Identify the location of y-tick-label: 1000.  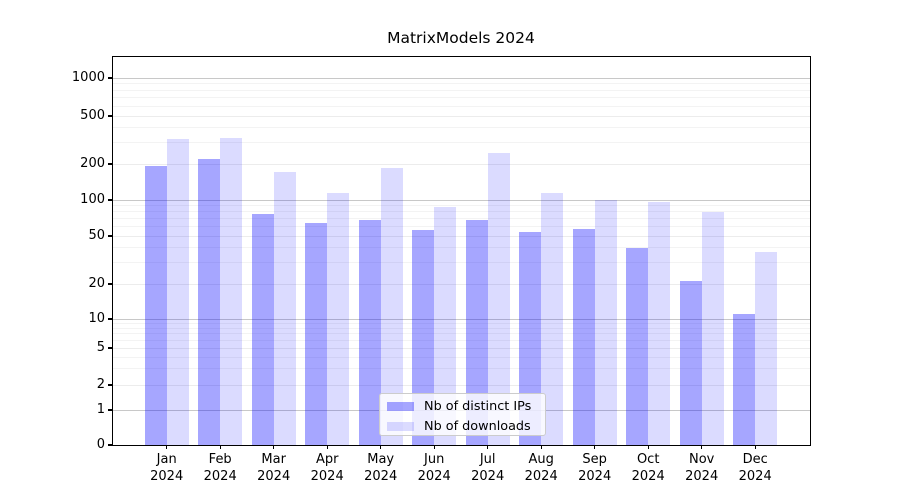
(88, 77).